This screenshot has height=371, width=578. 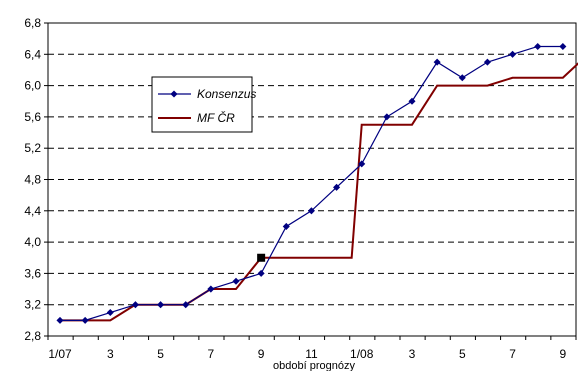 I want to click on x-axis-ticks: 1/07 3 5 7 9 11 1/08 3 5 7 9, so click(x=312, y=348).